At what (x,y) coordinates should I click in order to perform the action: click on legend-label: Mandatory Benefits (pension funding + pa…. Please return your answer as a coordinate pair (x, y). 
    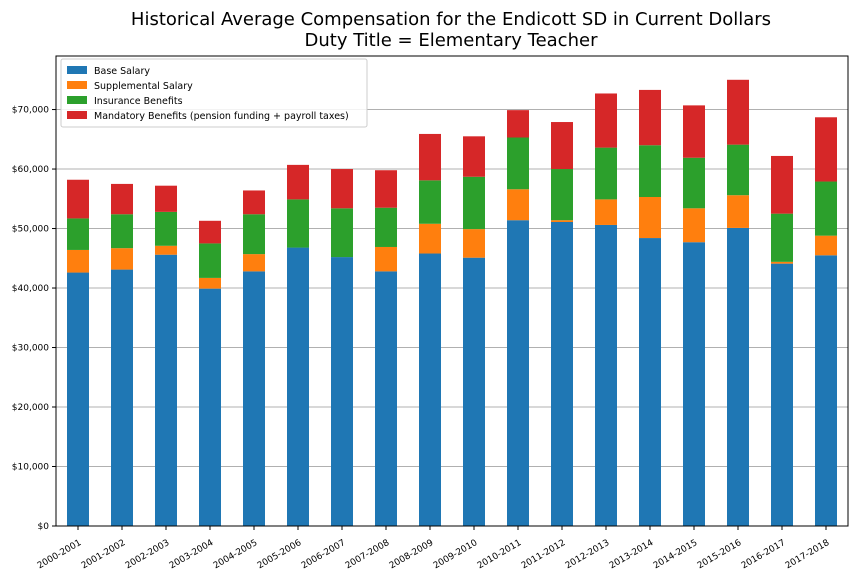
    Looking at the image, I should click on (221, 116).